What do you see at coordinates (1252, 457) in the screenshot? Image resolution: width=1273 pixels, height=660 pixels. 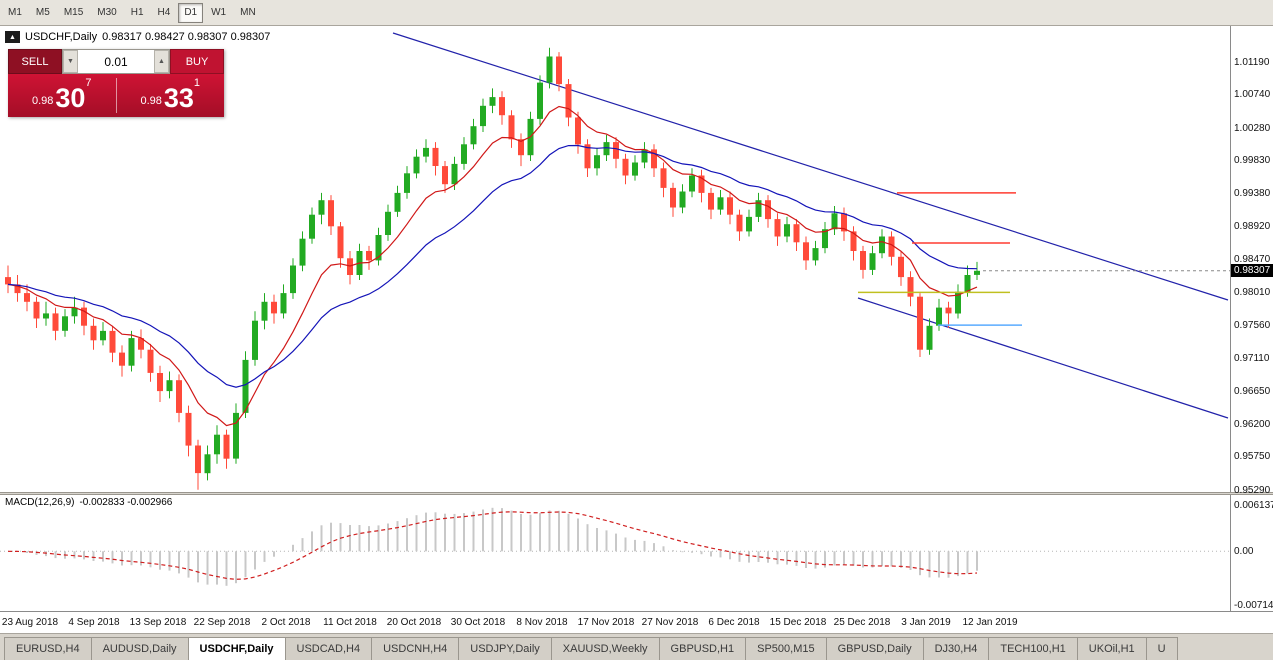 I see `price-tick-label: 0.95750` at bounding box center [1252, 457].